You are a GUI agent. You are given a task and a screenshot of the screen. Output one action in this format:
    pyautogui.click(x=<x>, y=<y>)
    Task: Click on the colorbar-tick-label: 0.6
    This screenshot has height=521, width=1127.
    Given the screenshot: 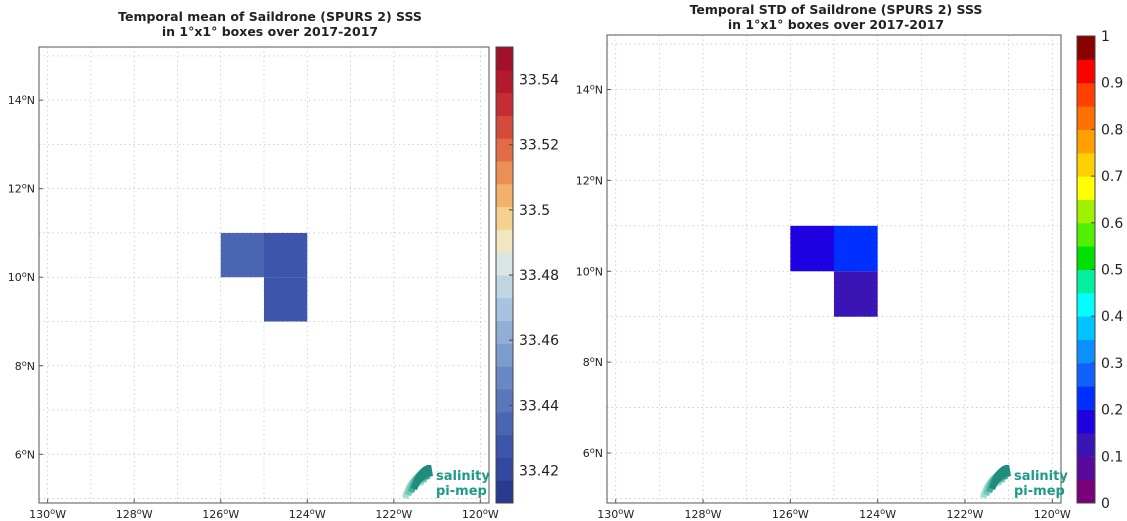 What is the action you would take?
    pyautogui.click(x=1112, y=224)
    